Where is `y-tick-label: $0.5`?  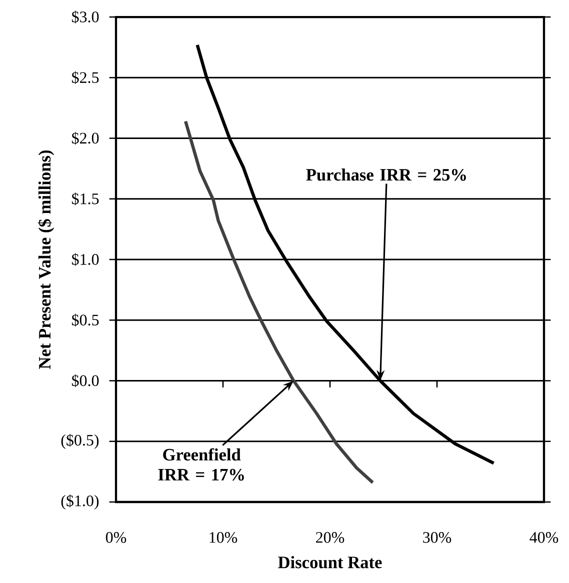
y-tick-label: $0.5 is located at coordinates (85, 320).